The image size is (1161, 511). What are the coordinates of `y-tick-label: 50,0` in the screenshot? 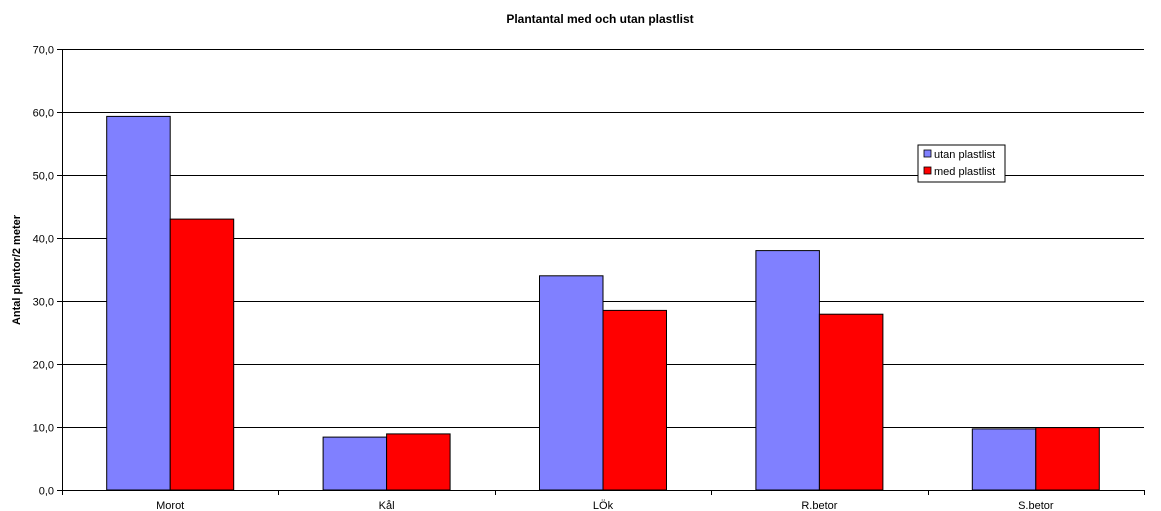 It's located at (43, 177).